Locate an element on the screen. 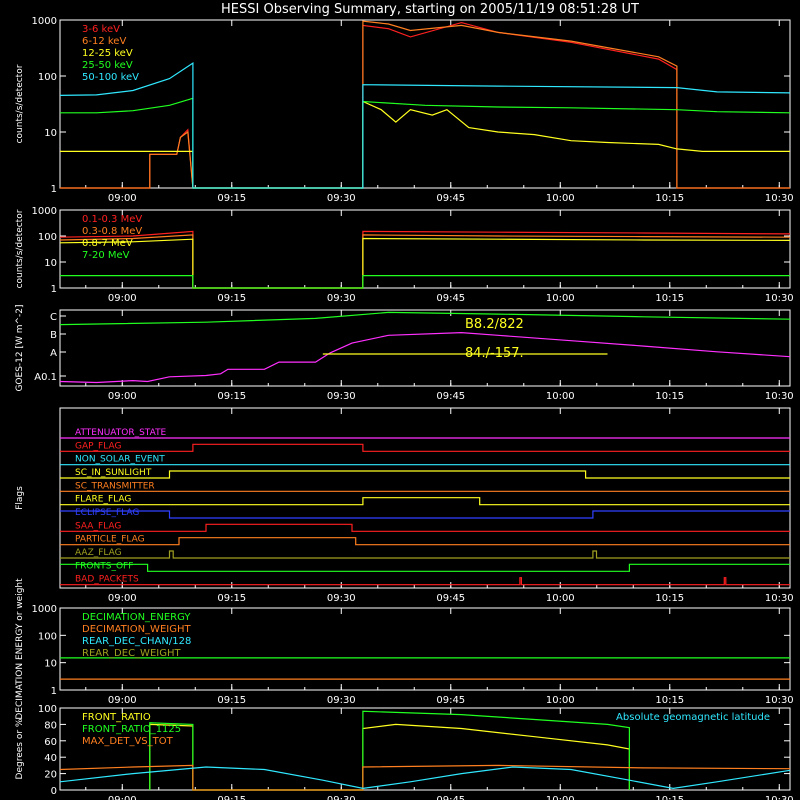 The image size is (800, 800). series-line-12-25-kev is located at coordinates (425, 144).